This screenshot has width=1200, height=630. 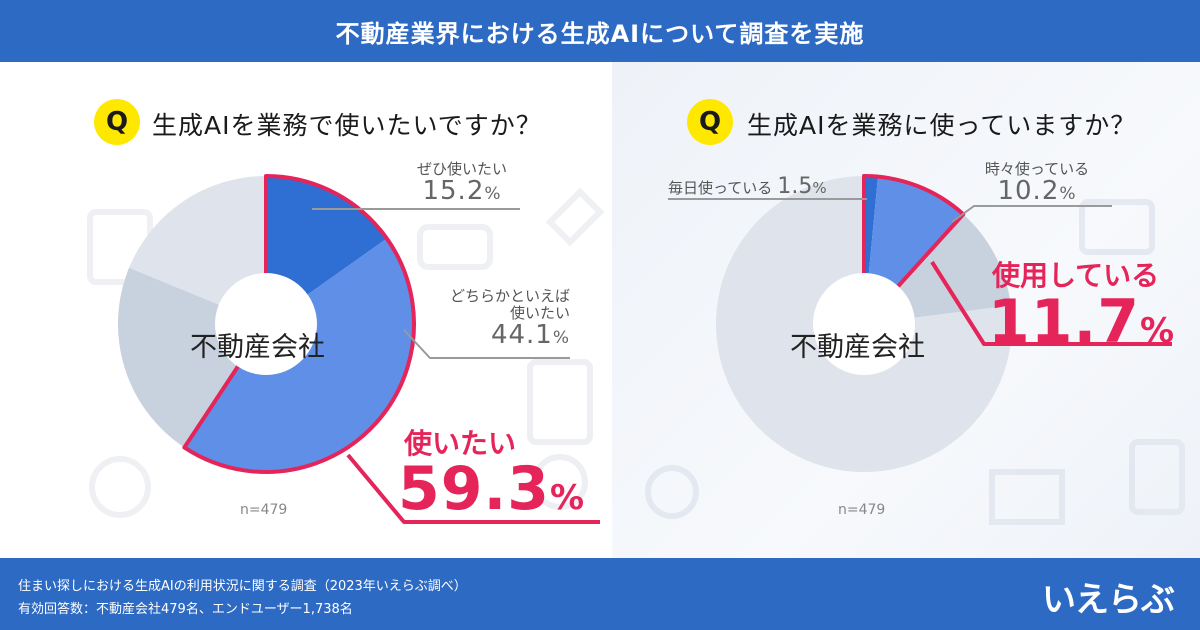 What do you see at coordinates (747, 186) in the screenshot?
I see `label-mainichi: 毎日使っている 1.5%` at bounding box center [747, 186].